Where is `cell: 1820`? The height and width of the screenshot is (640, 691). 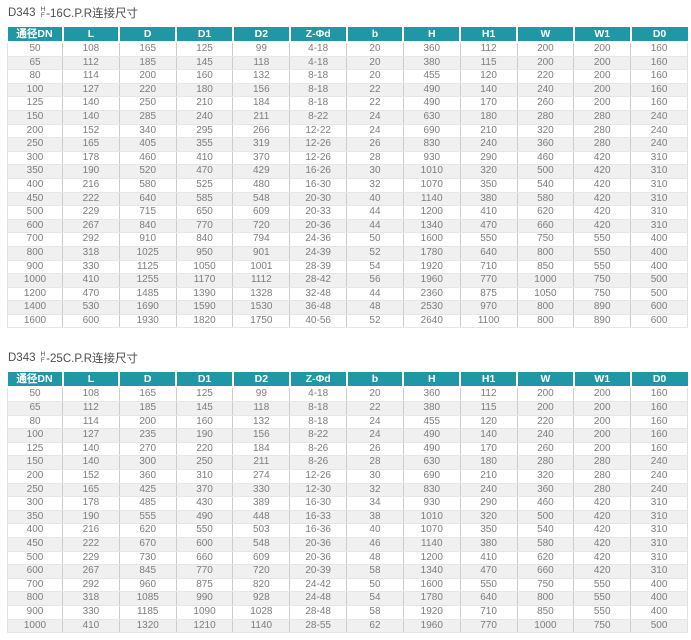
cell: 1820 is located at coordinates (204, 321).